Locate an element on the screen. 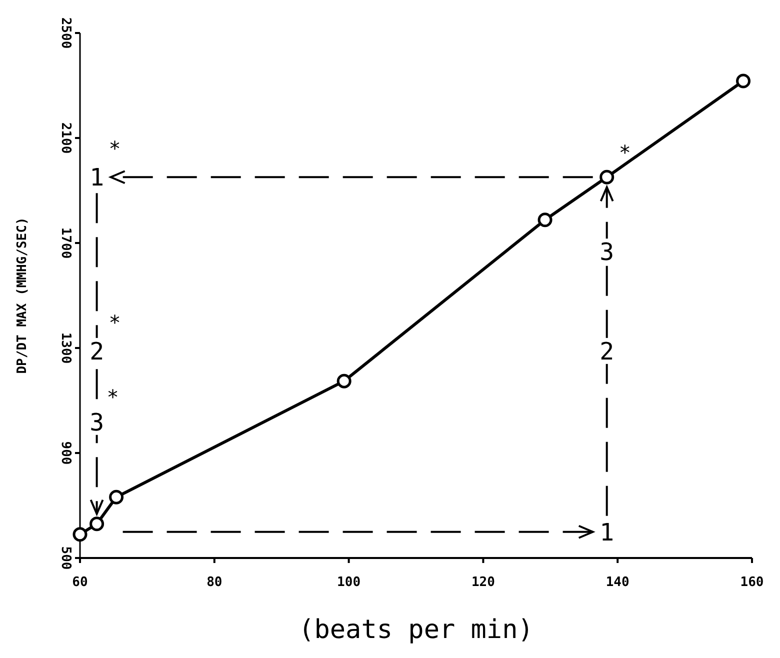 The width and height of the screenshot is (780, 658). y-axis-title: DP/DT MAX (MMHG/SEC) is located at coordinates (22, 295).